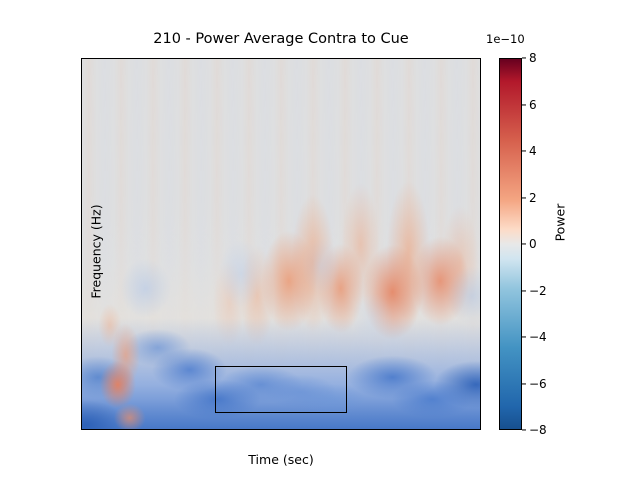  What do you see at coordinates (533, 104) in the screenshot?
I see `colorbar-tick-label-6: 6` at bounding box center [533, 104].